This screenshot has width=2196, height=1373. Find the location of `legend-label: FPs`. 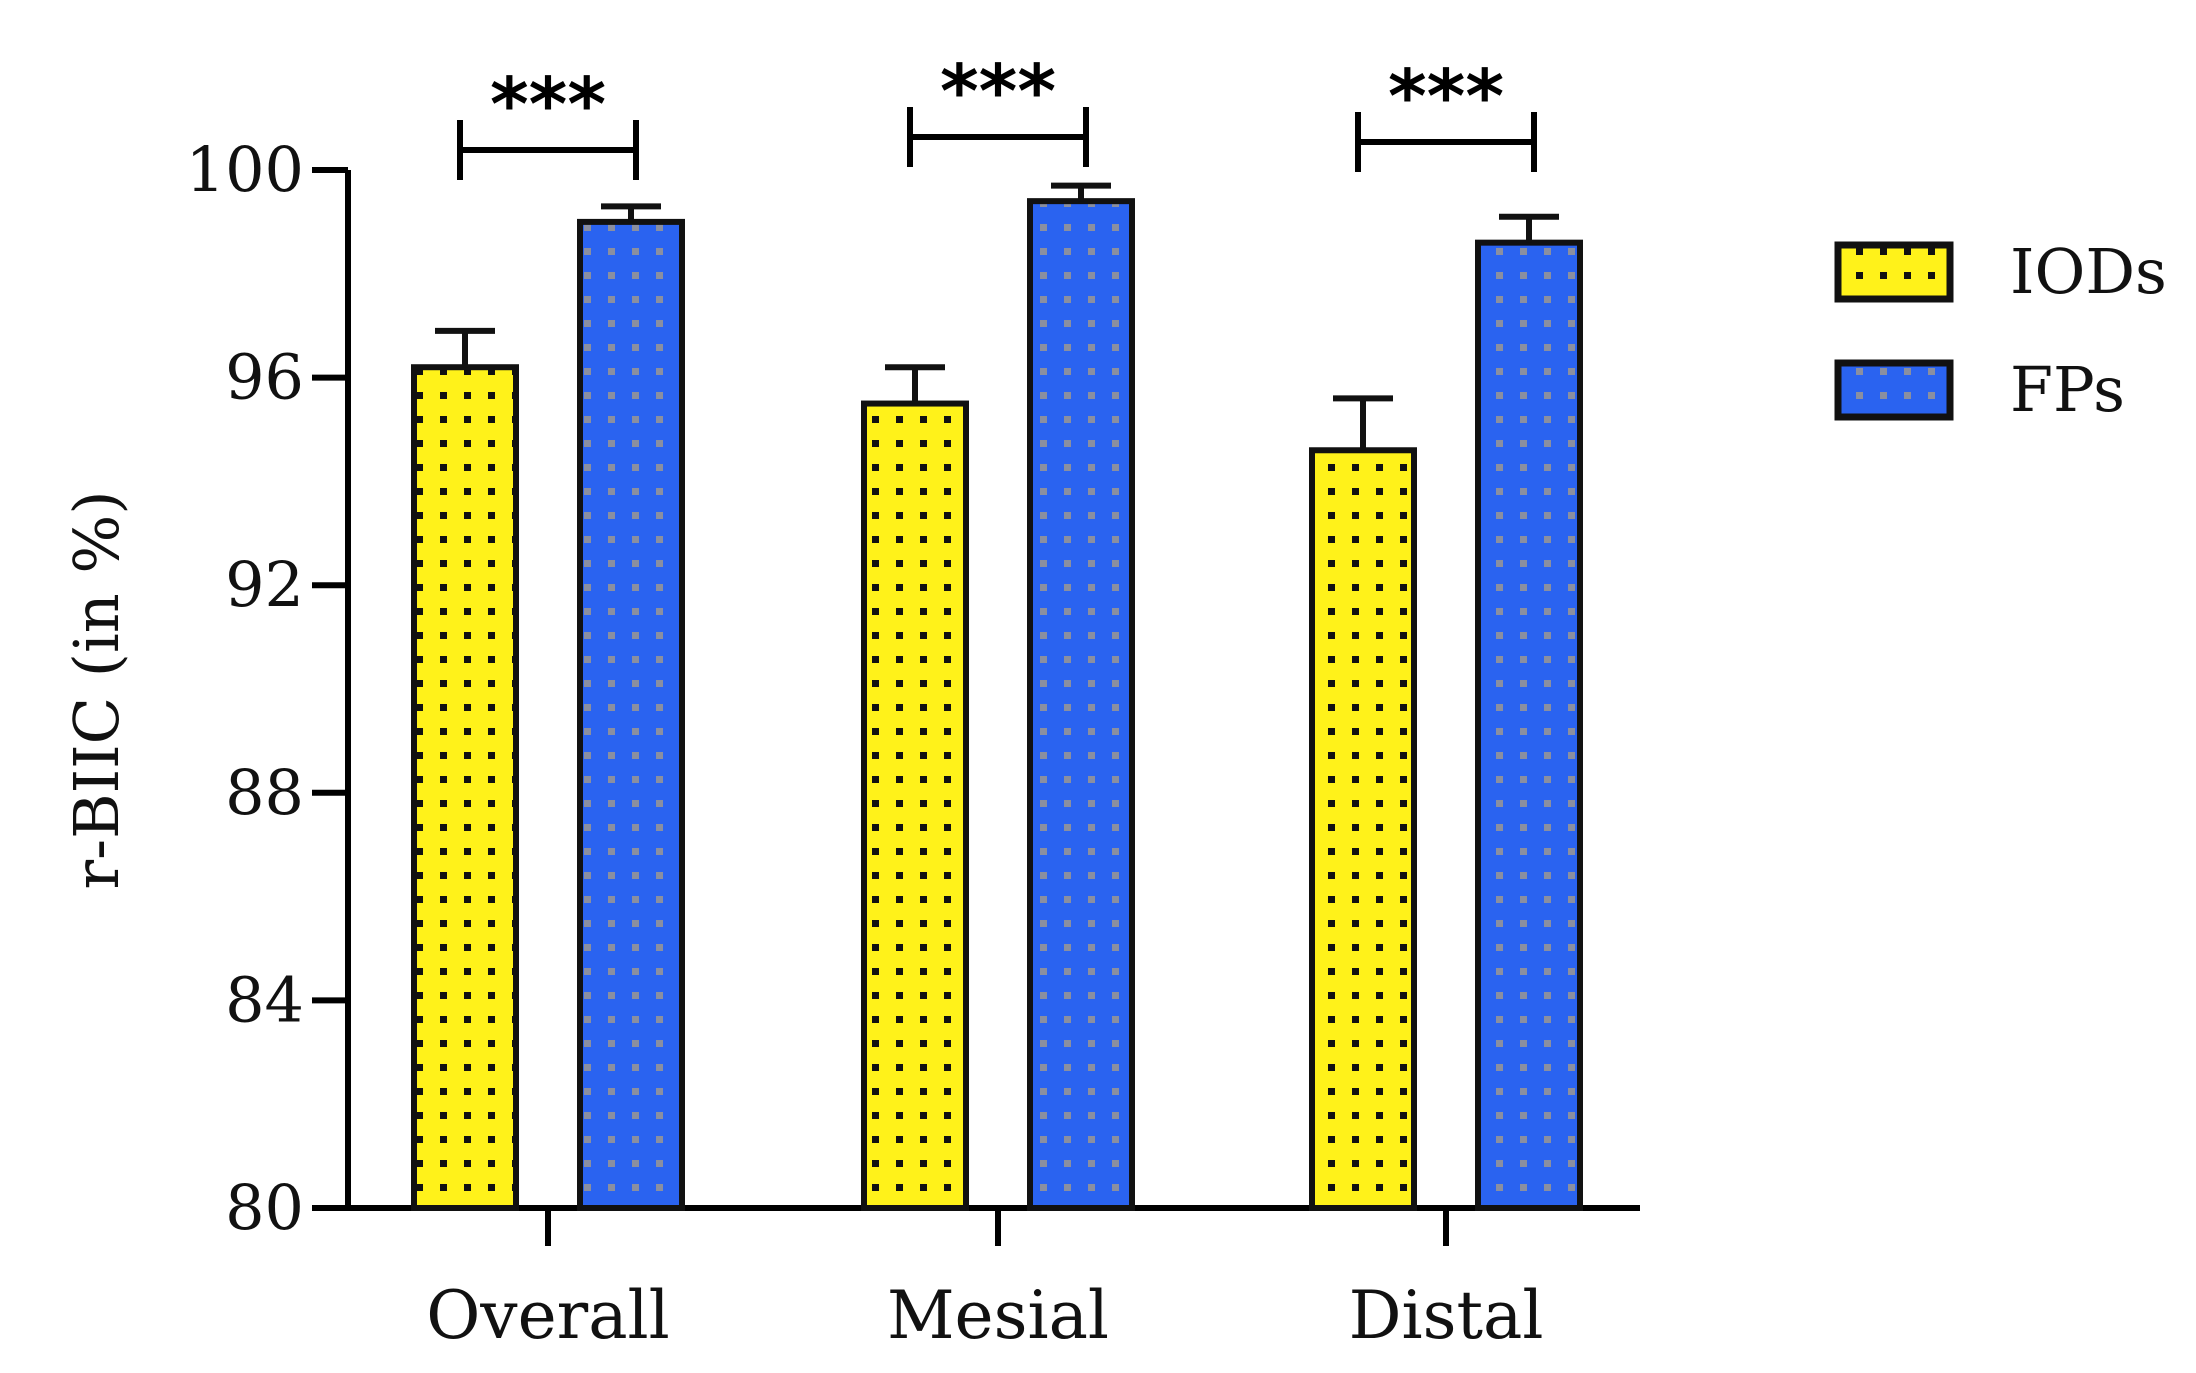

legend-label: FPs is located at coordinates (2067, 389).